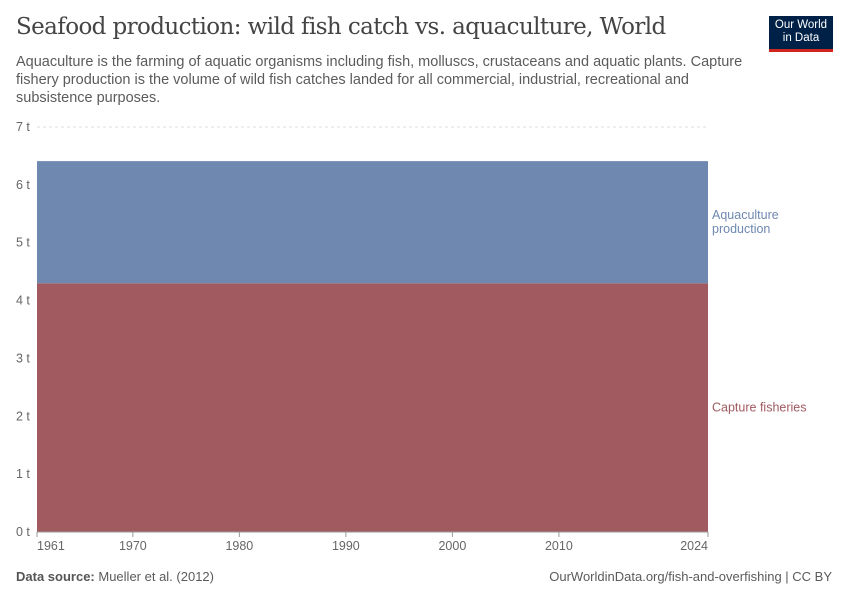  I want to click on x-tick-label: 2000, so click(452, 546).